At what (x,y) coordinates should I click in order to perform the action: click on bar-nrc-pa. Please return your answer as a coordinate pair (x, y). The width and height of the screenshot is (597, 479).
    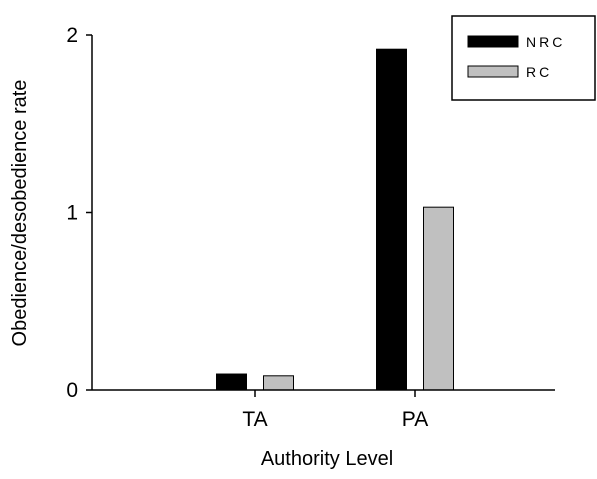
    Looking at the image, I should click on (391, 219).